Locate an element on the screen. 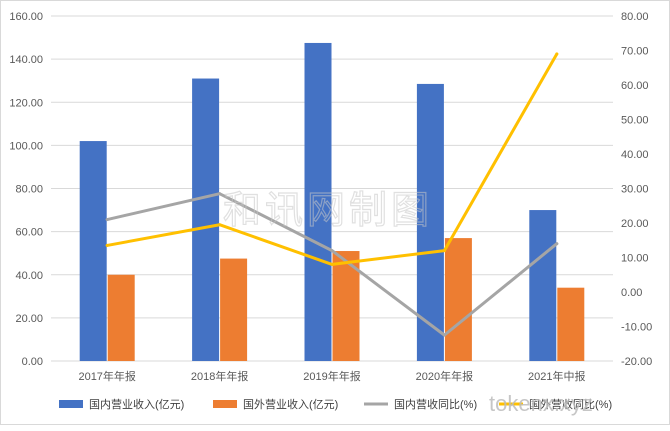  left-tick-label: 0.00 is located at coordinates (32, 362).